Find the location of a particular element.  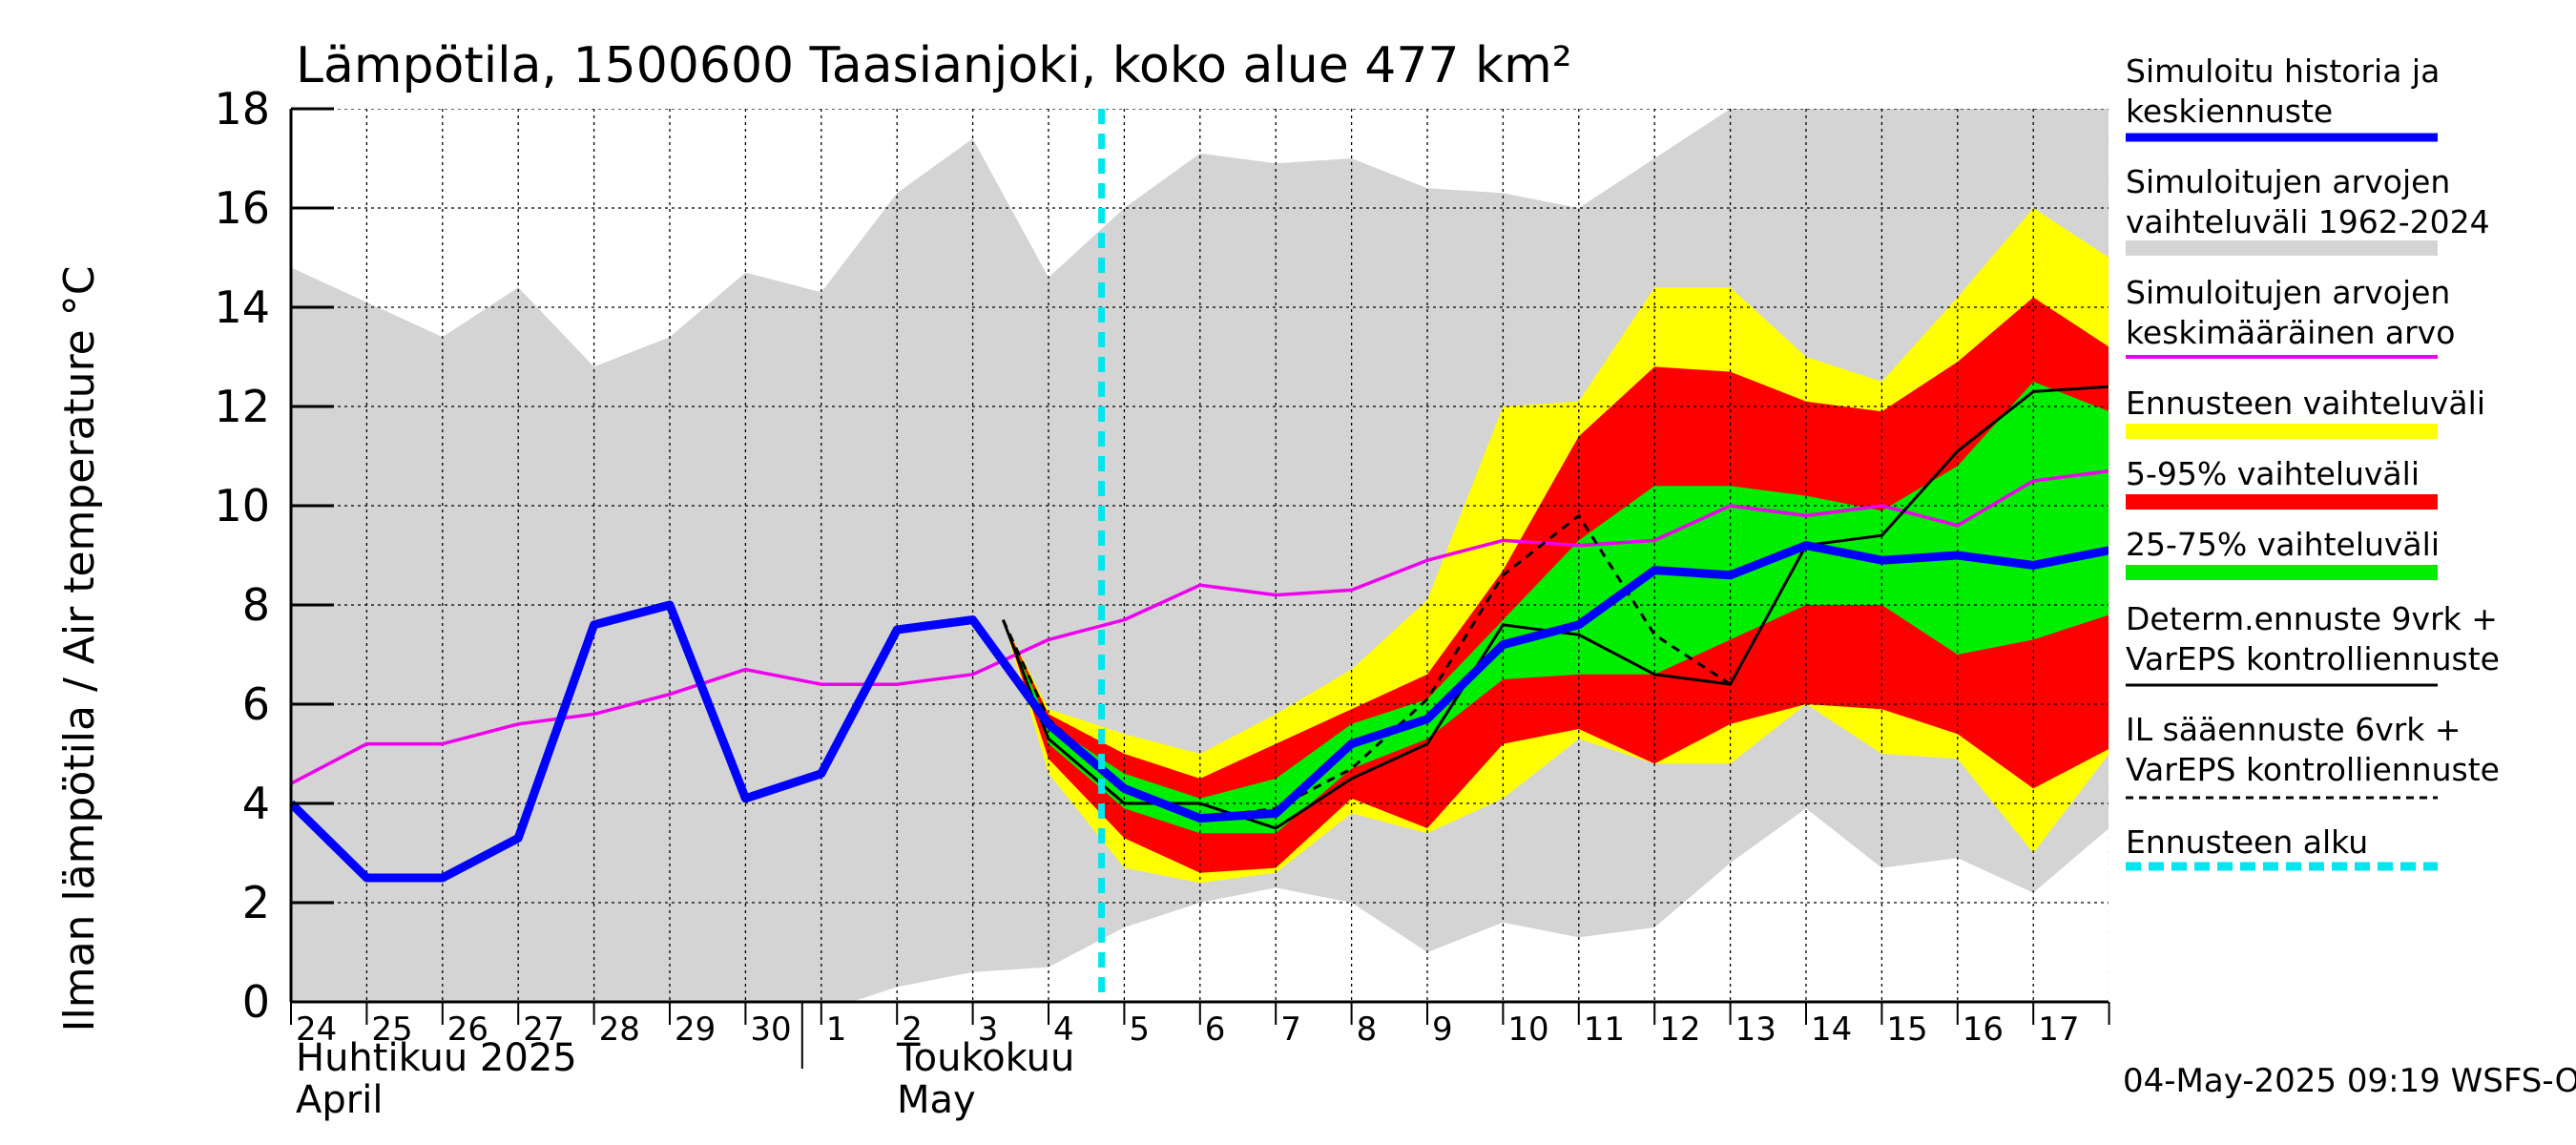

legend-label: keskiennuste is located at coordinates (2229, 112).